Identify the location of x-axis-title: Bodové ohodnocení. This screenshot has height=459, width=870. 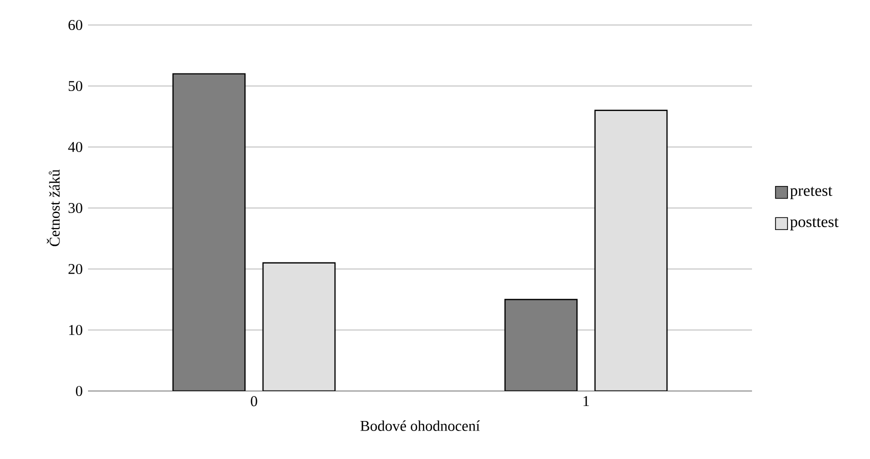
(420, 425).